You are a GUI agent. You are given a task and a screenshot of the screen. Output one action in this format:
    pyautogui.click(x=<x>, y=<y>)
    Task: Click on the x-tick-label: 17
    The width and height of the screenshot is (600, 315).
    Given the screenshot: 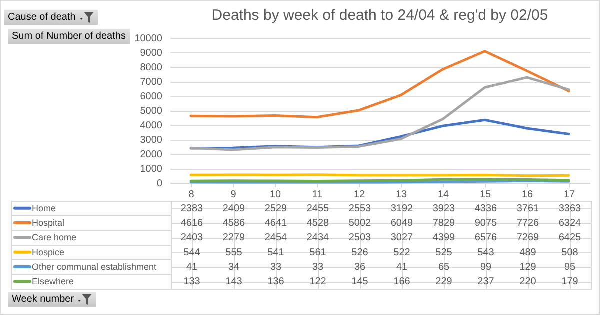 What is the action you would take?
    pyautogui.click(x=570, y=195)
    